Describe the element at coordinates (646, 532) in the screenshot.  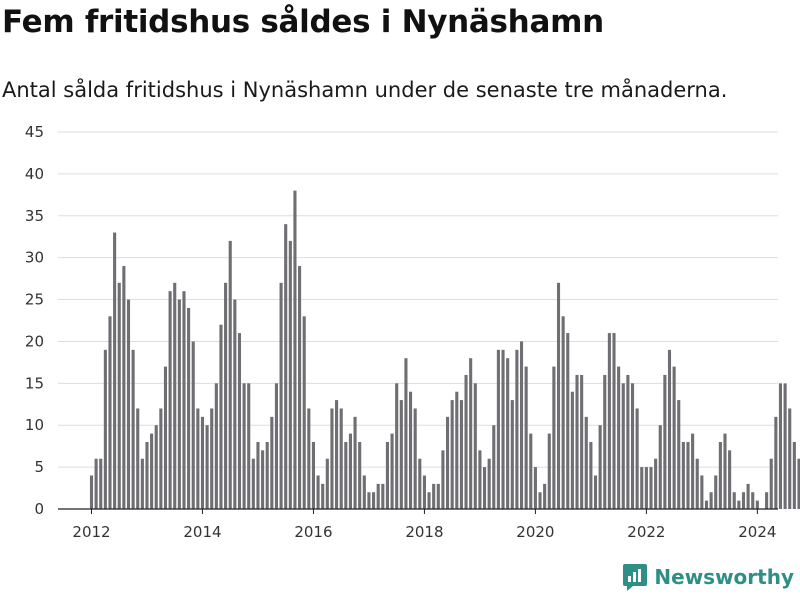
I see `x-tick-label: 2022` at that location.